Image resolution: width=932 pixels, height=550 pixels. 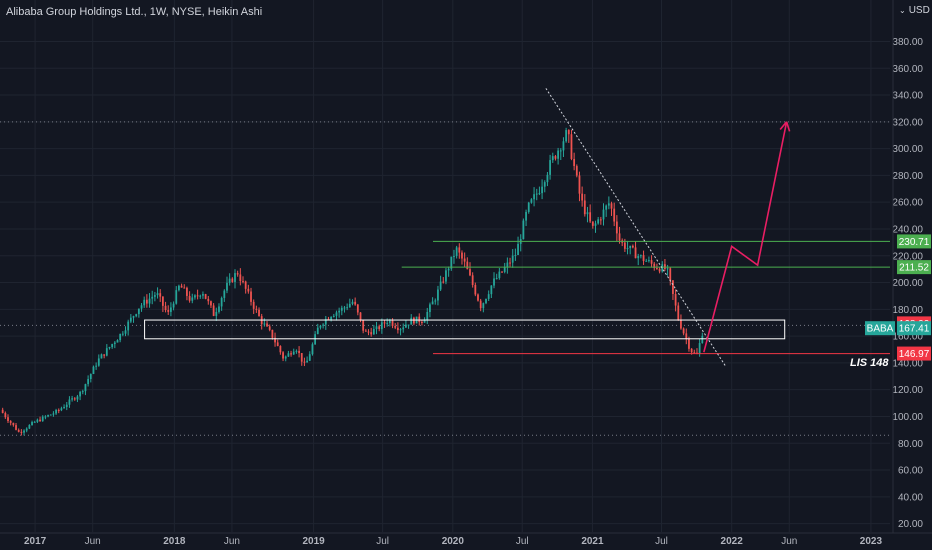 I want to click on currency-selector: ⌄ USD, so click(x=914, y=10).